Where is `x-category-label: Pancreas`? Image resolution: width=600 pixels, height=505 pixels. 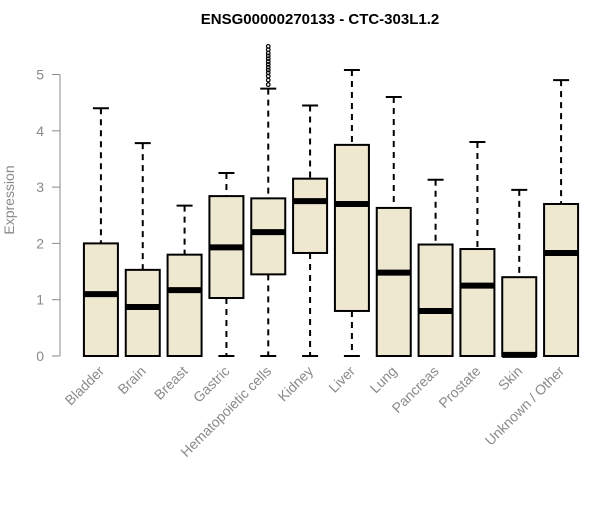 x-category-label: Pancreas is located at coordinates (415, 389).